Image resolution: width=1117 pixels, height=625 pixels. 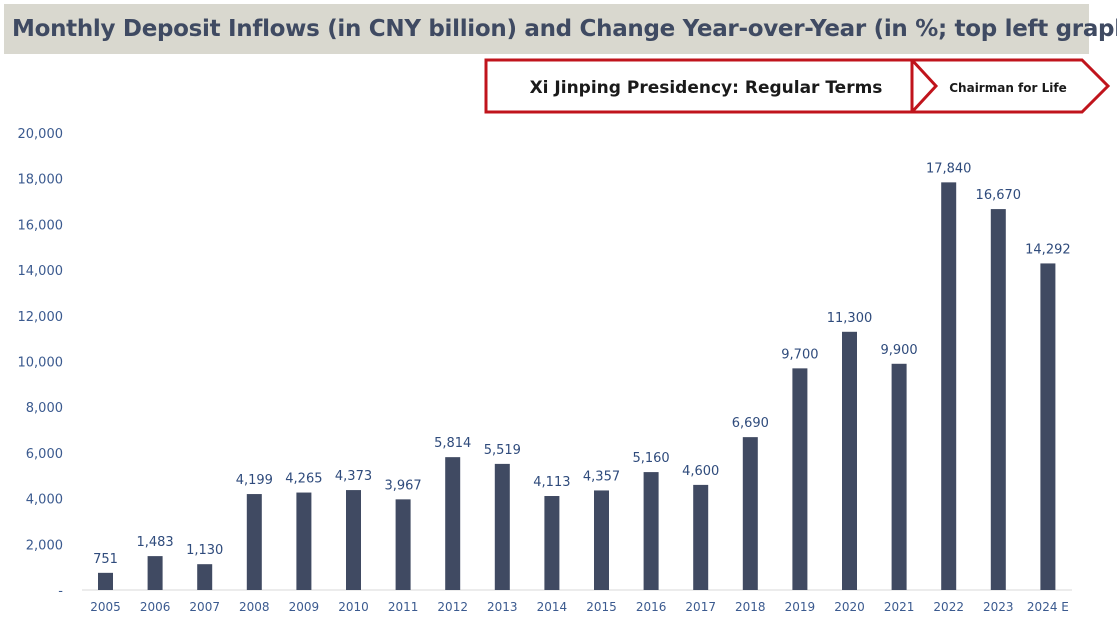 What do you see at coordinates (502, 607) in the screenshot?
I see `x-tick-label: 2013` at bounding box center [502, 607].